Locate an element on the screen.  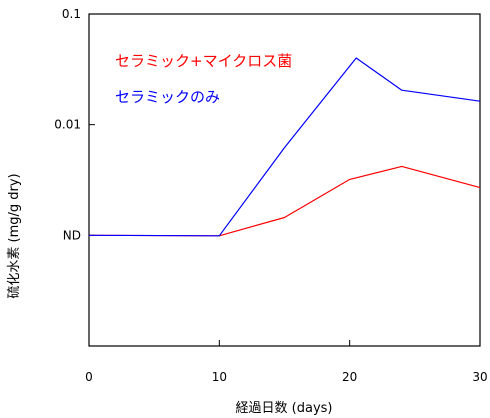
y-tick-label: 0.01 is located at coordinates (67, 125).